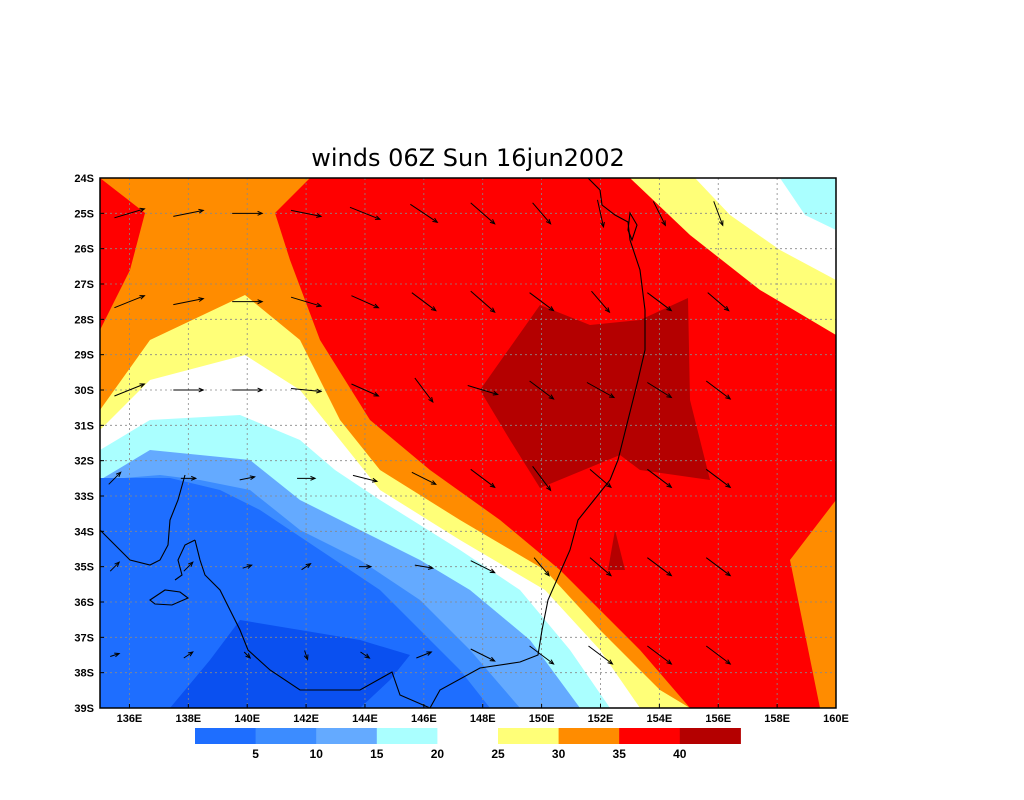 The height and width of the screenshot is (800, 1024). What do you see at coordinates (660, 719) in the screenshot?
I see `lon-tick-label: 154E` at bounding box center [660, 719].